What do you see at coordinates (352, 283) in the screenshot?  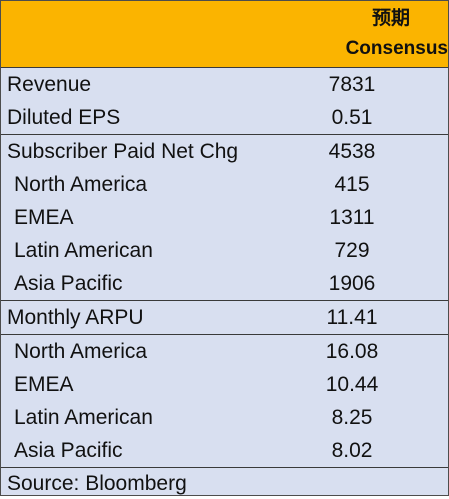 I see `row-value: 1906` at bounding box center [352, 283].